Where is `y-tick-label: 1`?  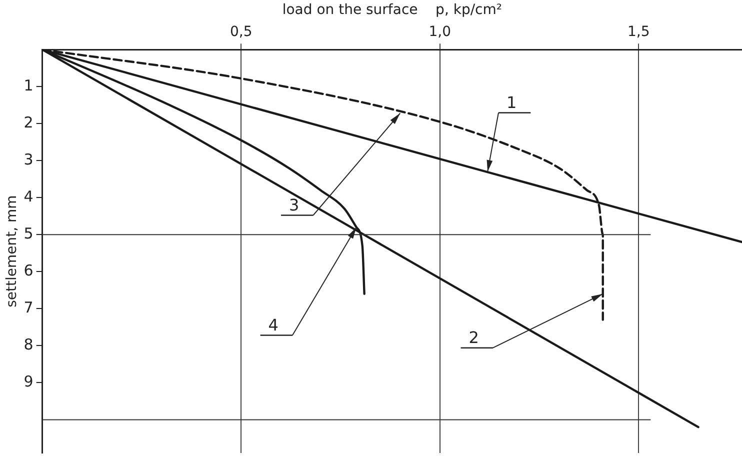 y-tick-label: 1 is located at coordinates (29, 85).